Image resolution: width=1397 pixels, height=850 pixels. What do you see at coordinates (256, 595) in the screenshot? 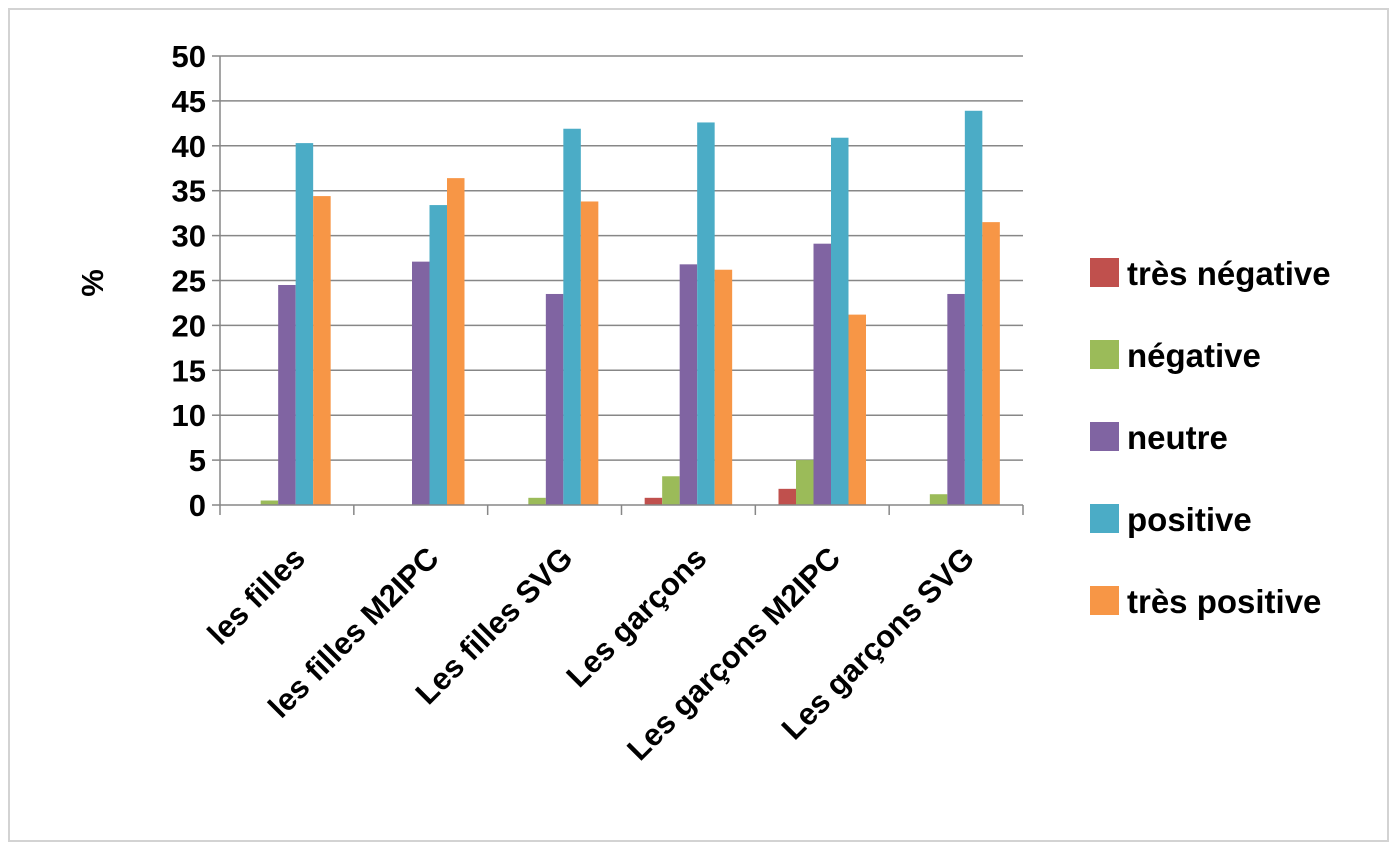
I see `x-tick-label: les filles` at bounding box center [256, 595].